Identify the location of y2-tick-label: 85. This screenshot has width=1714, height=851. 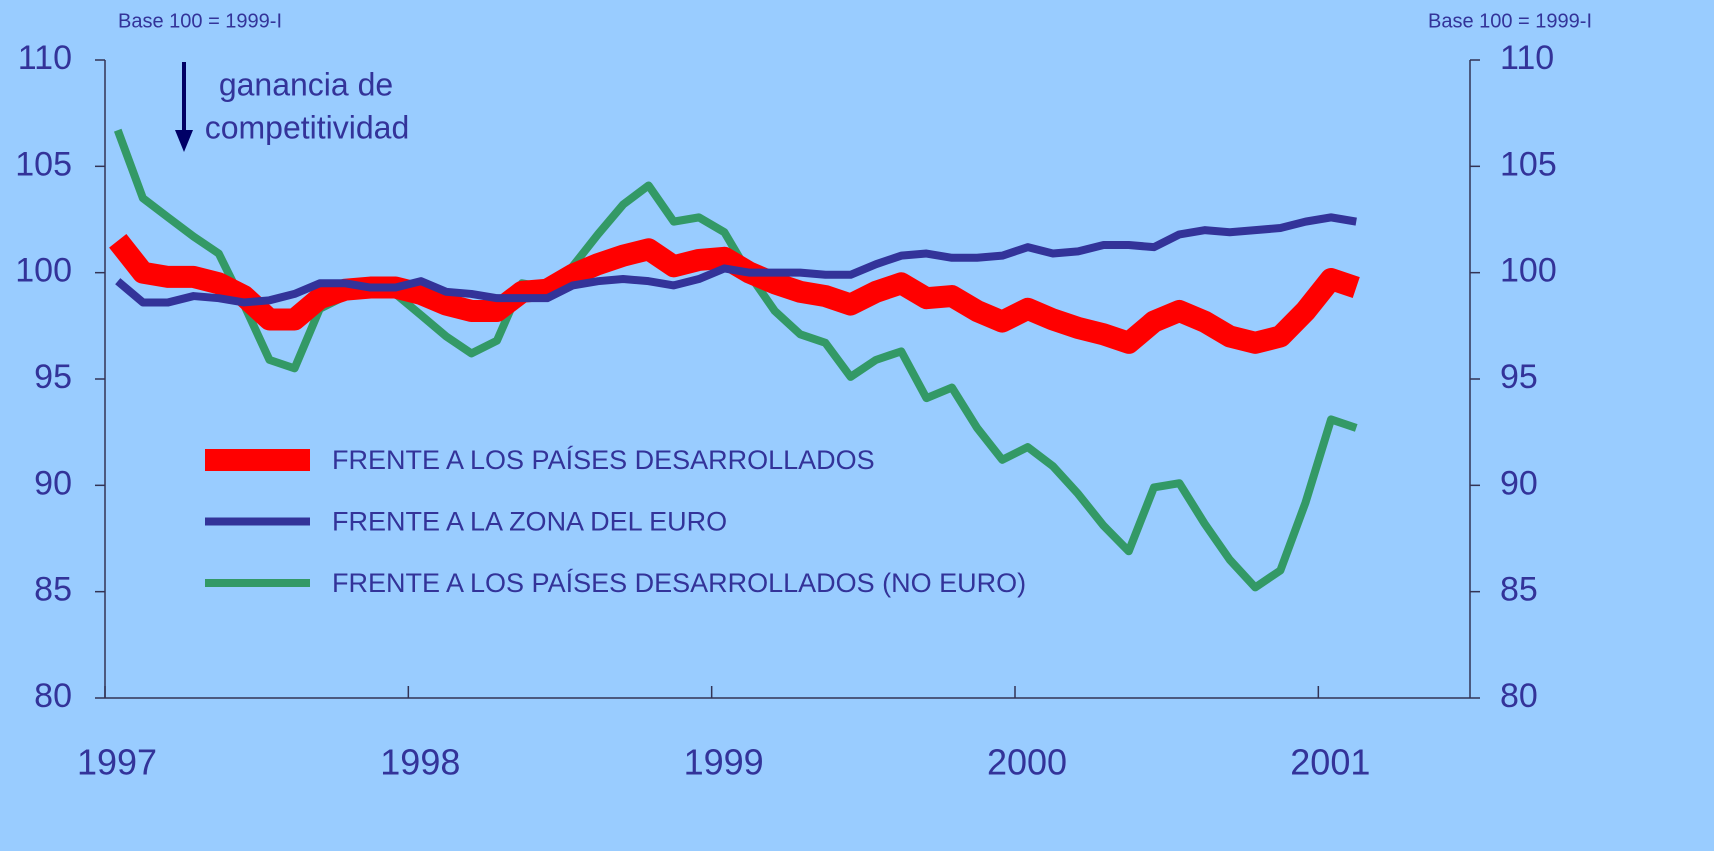
(1519, 590).